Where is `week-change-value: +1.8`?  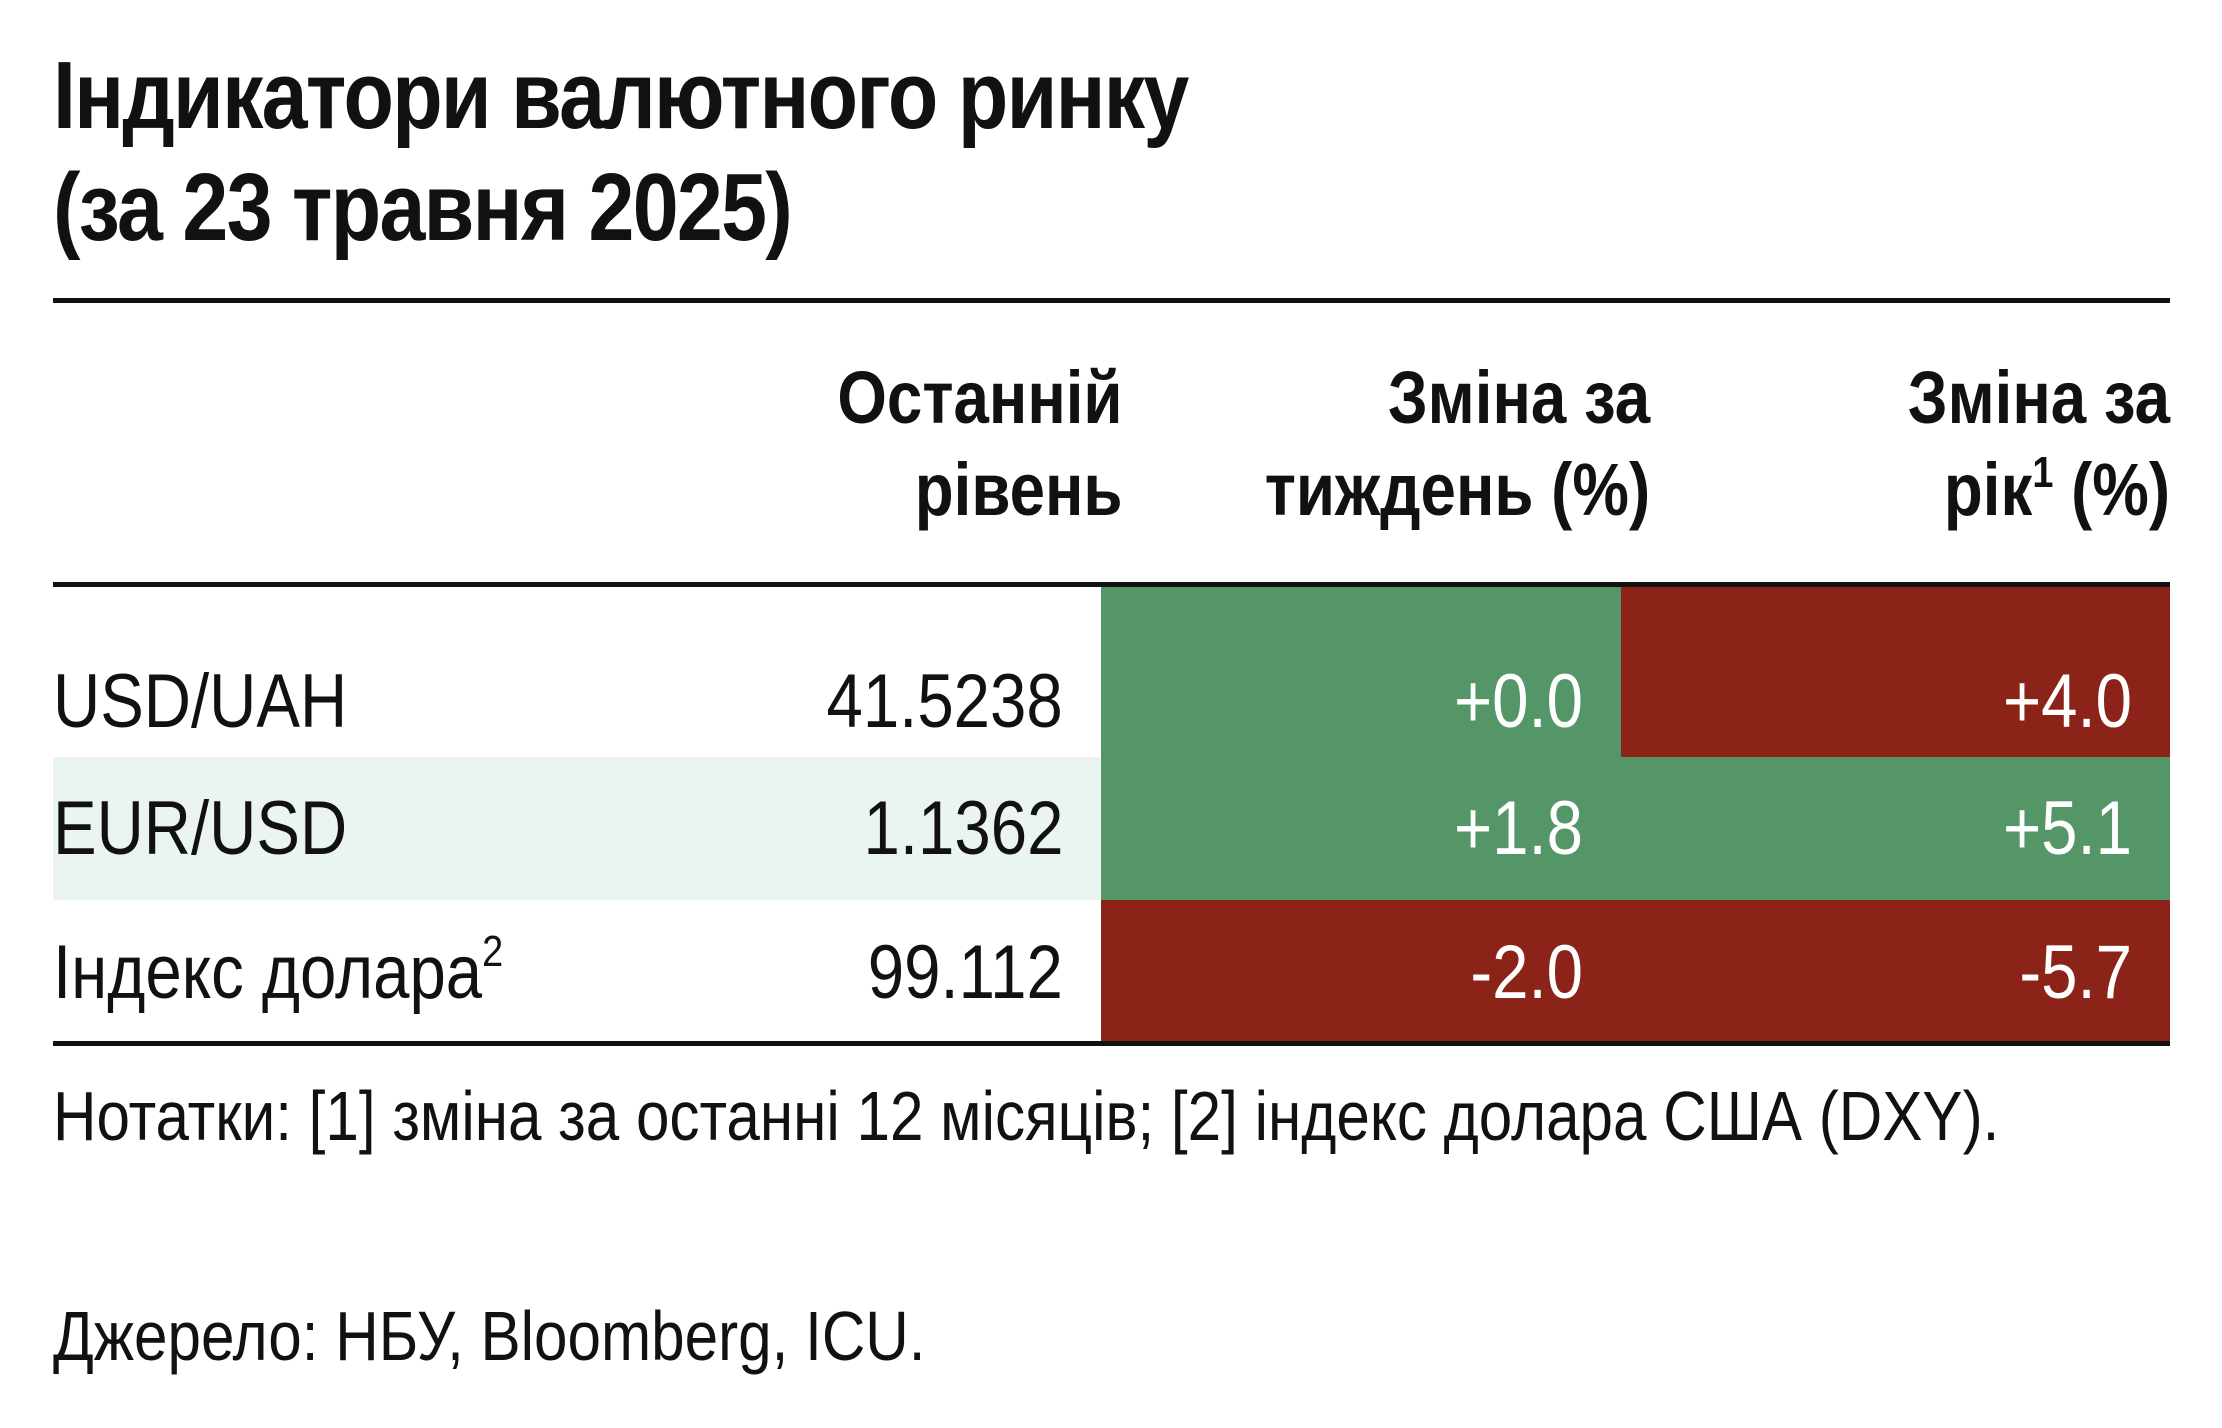 week-change-value: +1.8 is located at coordinates (1518, 828).